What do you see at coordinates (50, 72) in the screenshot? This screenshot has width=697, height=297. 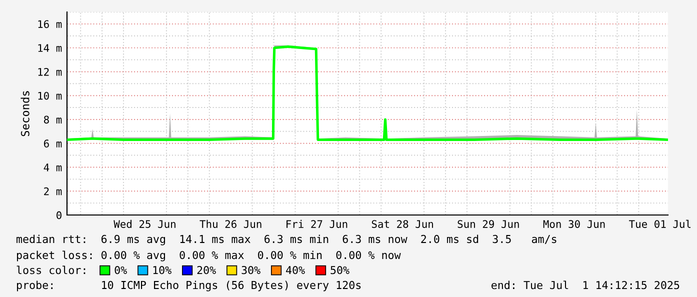 I see `y-tick-label: 12 m` at bounding box center [50, 72].